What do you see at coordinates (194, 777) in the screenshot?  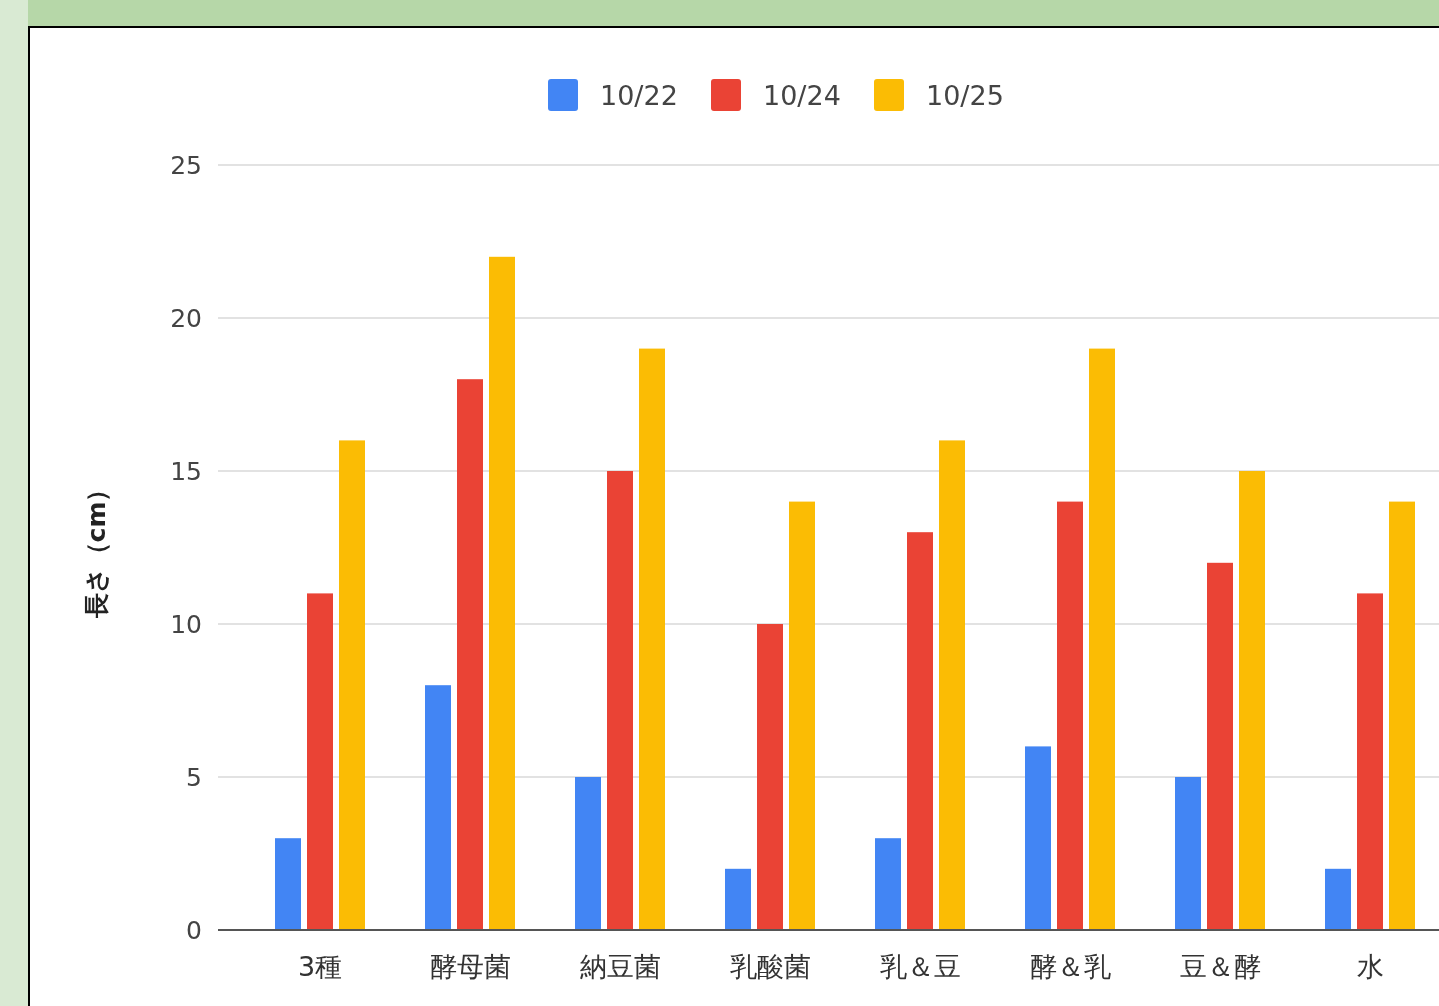 I see `y-tick-label: 5` at bounding box center [194, 777].